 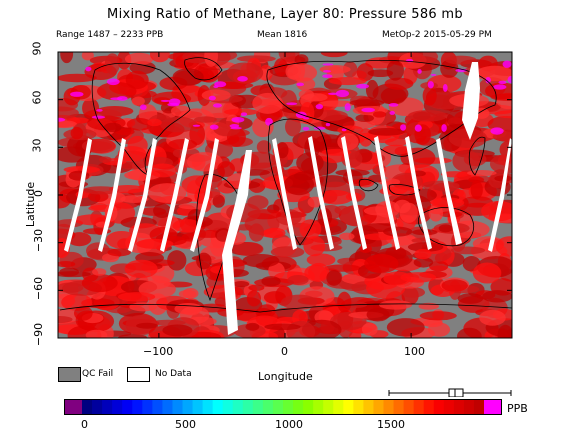 I want to click on y-axis-label: Latitude, so click(x=31, y=204).